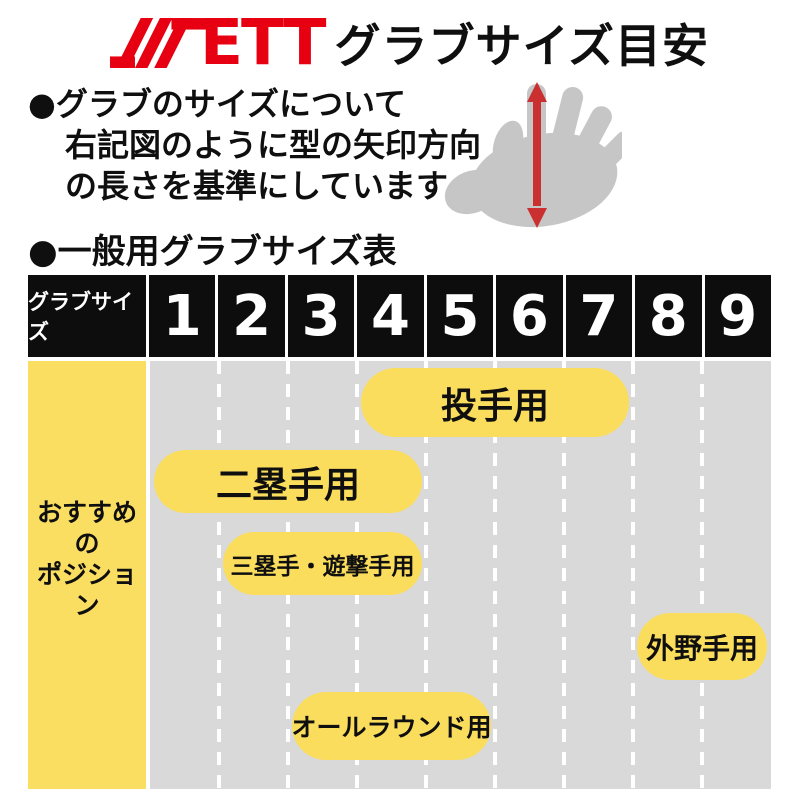  Describe the element at coordinates (537, 155) in the screenshot. I see `measure-arrow-icon` at that location.